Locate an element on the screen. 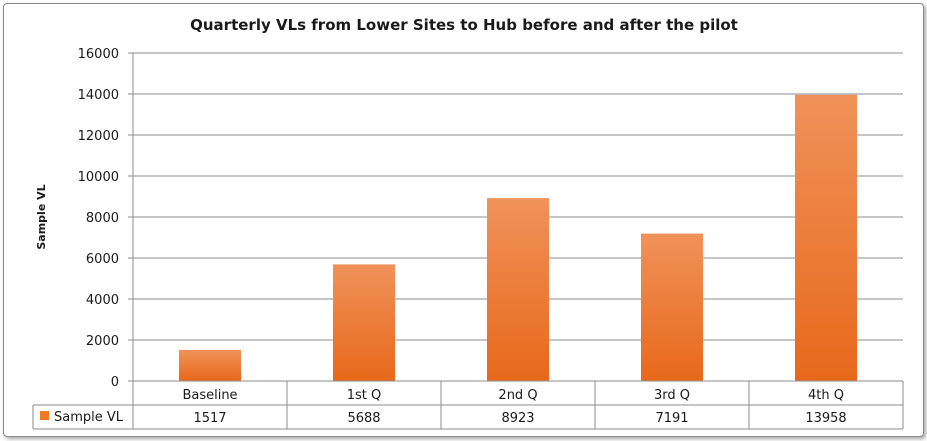 The width and height of the screenshot is (927, 441). y-tick-label: 8000 is located at coordinates (102, 218).